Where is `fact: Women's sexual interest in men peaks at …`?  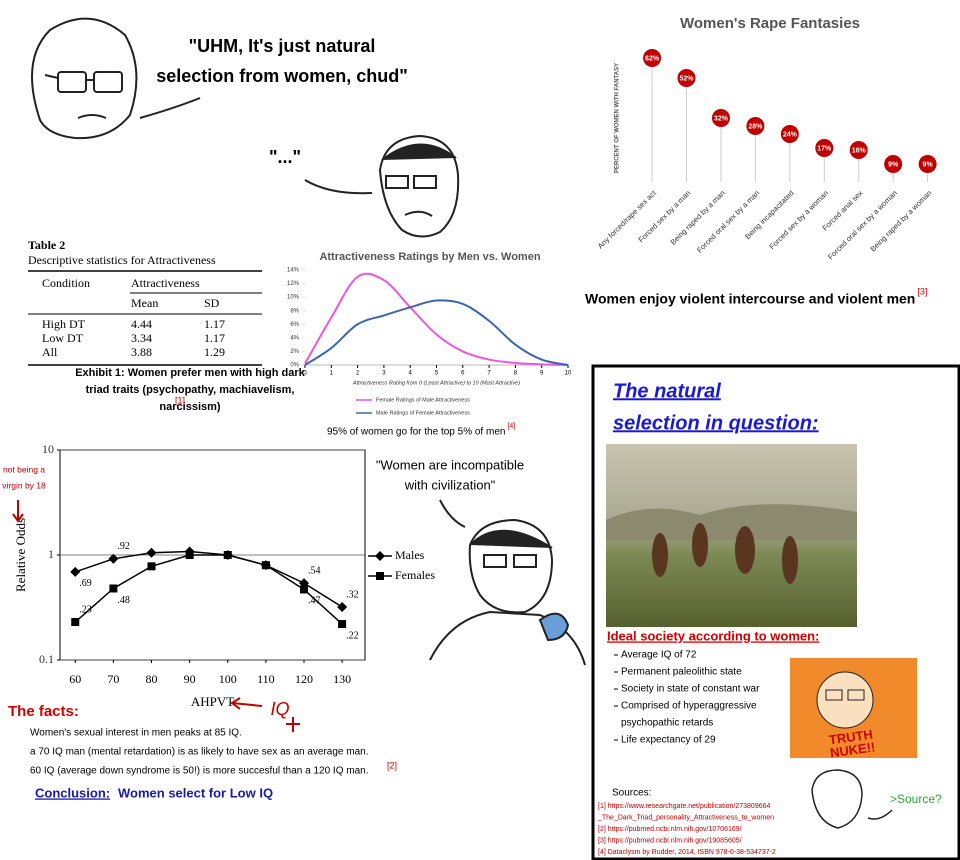
fact: Women's sexual interest in men peaks at … is located at coordinates (136, 733).